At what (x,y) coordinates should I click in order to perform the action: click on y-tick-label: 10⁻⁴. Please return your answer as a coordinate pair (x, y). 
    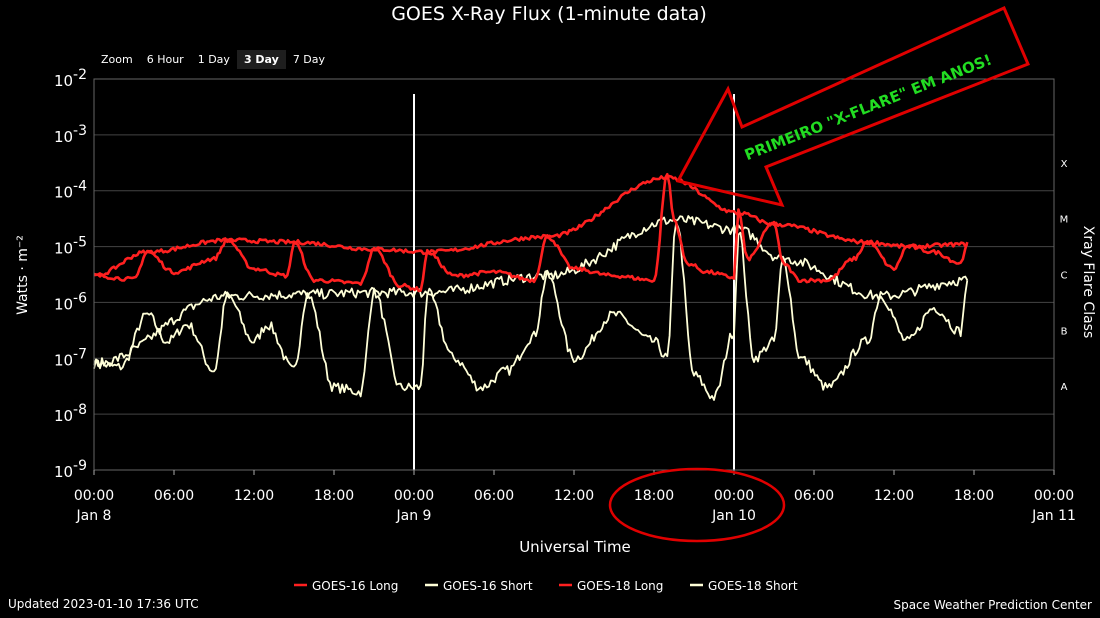
    Looking at the image, I should click on (70, 190).